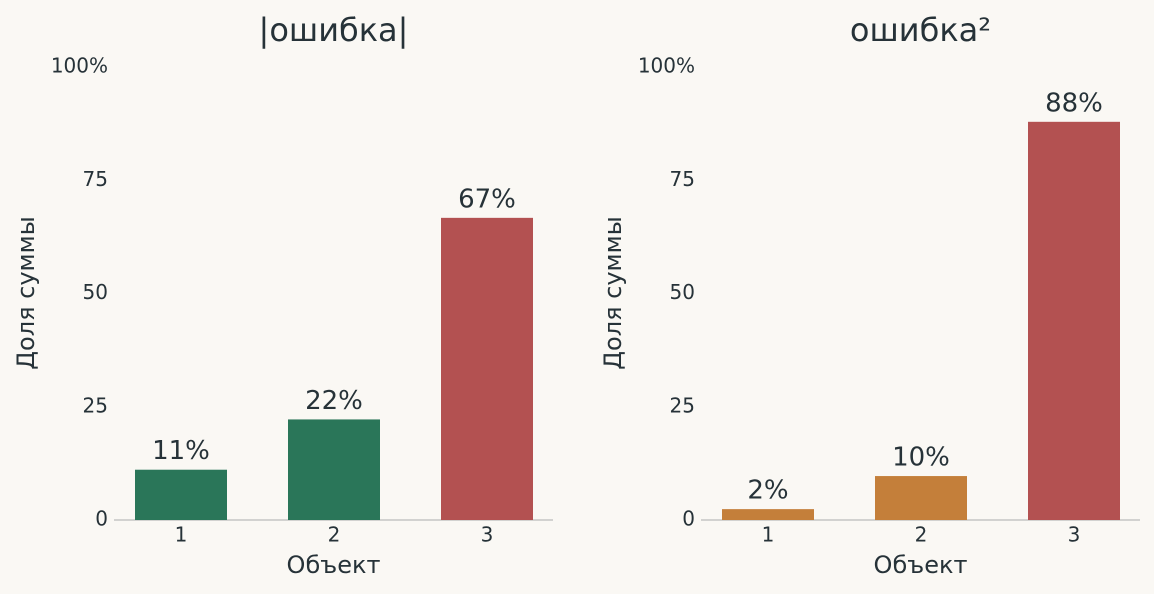 The height and width of the screenshot is (594, 1154). What do you see at coordinates (334, 30) in the screenshot?
I see `chart-title: |ошибка|` at bounding box center [334, 30].